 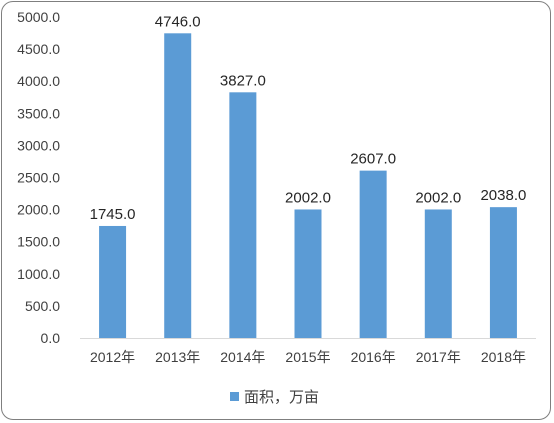 I want to click on data-label: 2607.0, so click(x=373, y=159).